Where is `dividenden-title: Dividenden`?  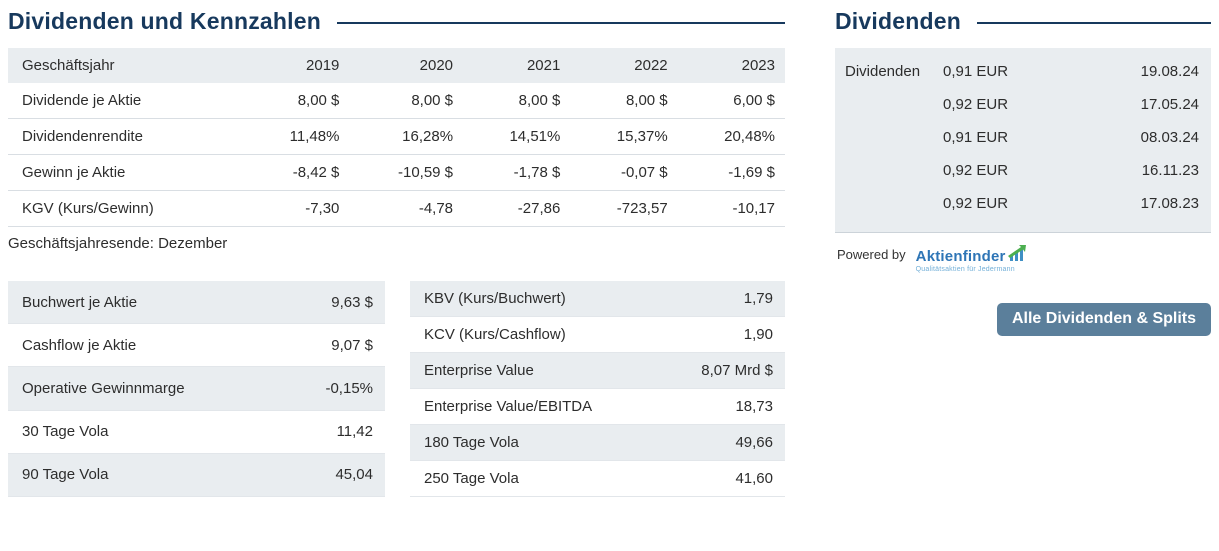 dividenden-title: Dividenden is located at coordinates (898, 21).